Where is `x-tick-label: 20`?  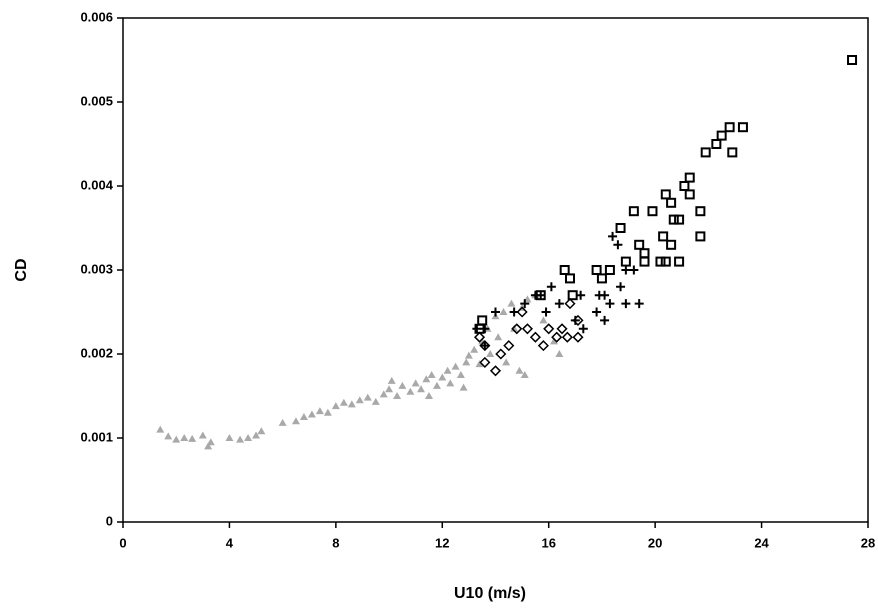
x-tick-label: 20 is located at coordinates (655, 542).